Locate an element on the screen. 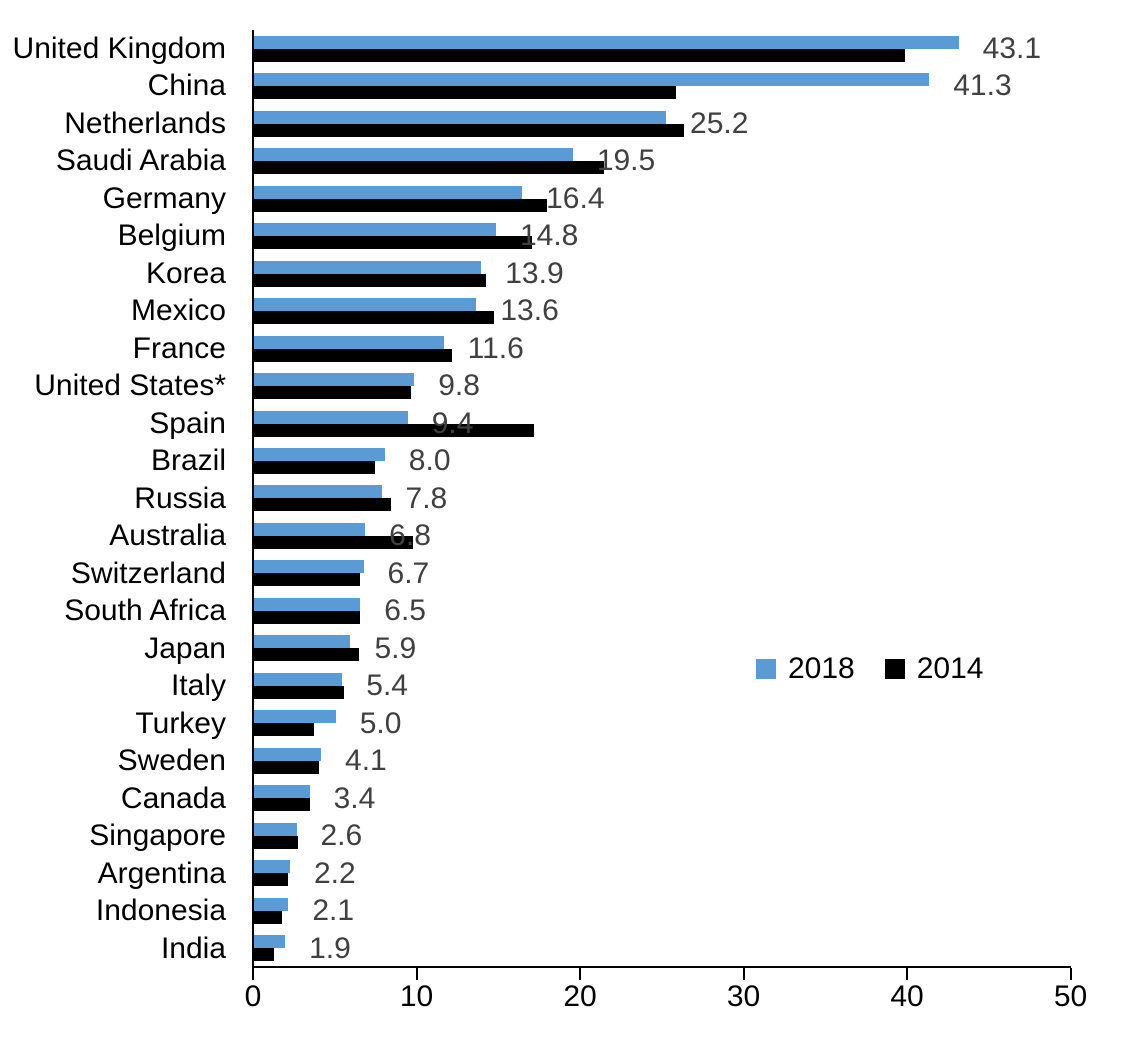 This screenshot has height=1041, width=1123. data-label: 9.4 is located at coordinates (452, 423).